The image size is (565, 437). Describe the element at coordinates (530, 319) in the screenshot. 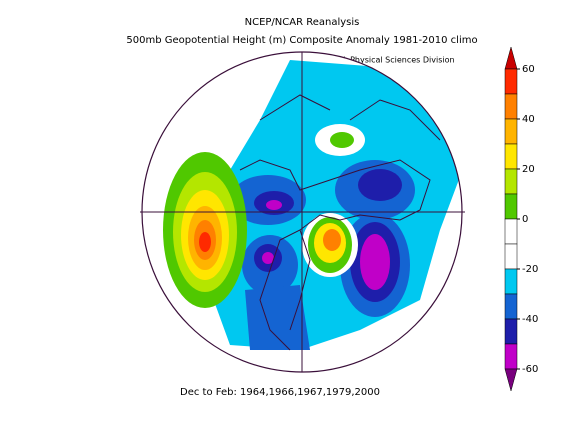

I see `colorbar-tick-label: -40` at that location.